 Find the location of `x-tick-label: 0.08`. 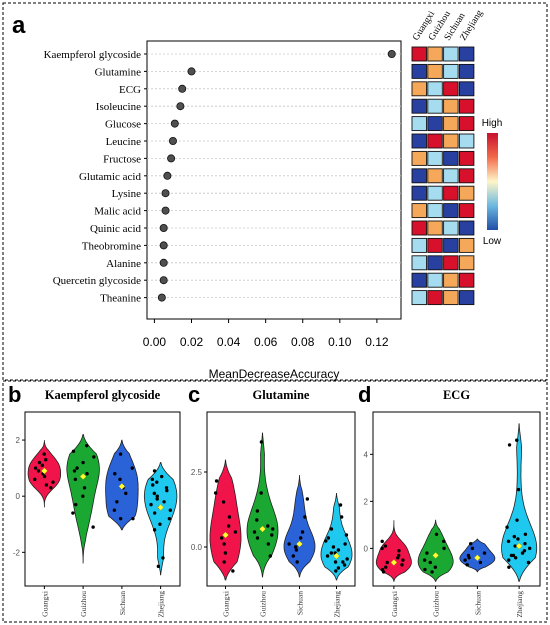

x-tick-label: 0.08 is located at coordinates (303, 342).